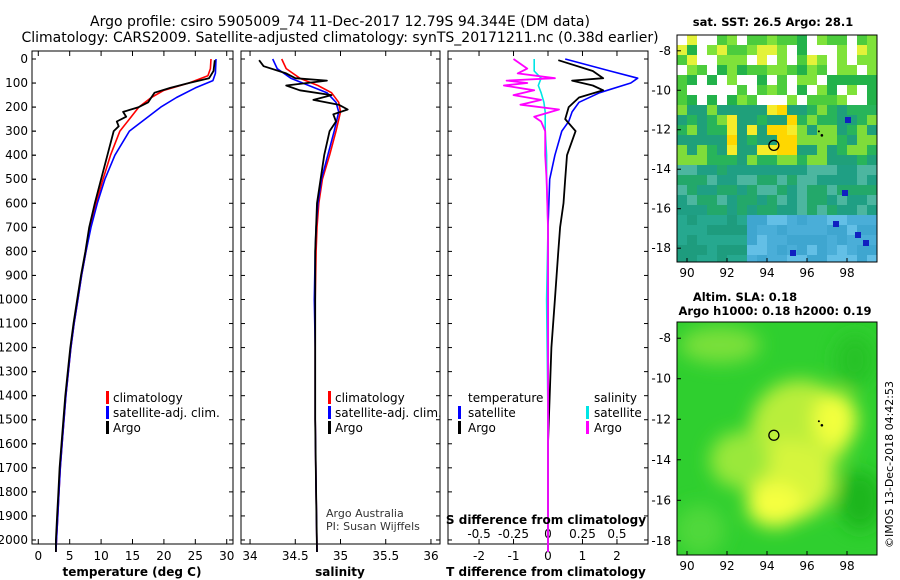  I want to click on x-tick-label: 15, so click(132, 556).